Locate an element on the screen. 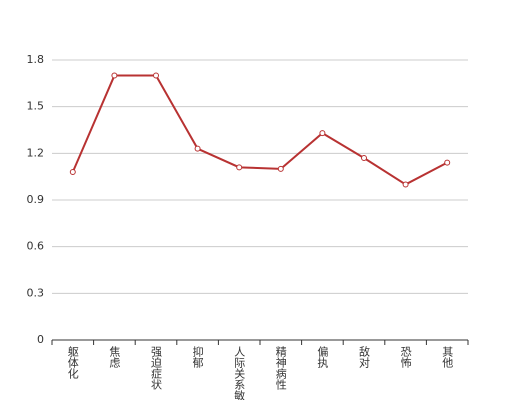 This screenshot has height=400, width=520. x-tick-label: 躯体化 is located at coordinates (72, 363).